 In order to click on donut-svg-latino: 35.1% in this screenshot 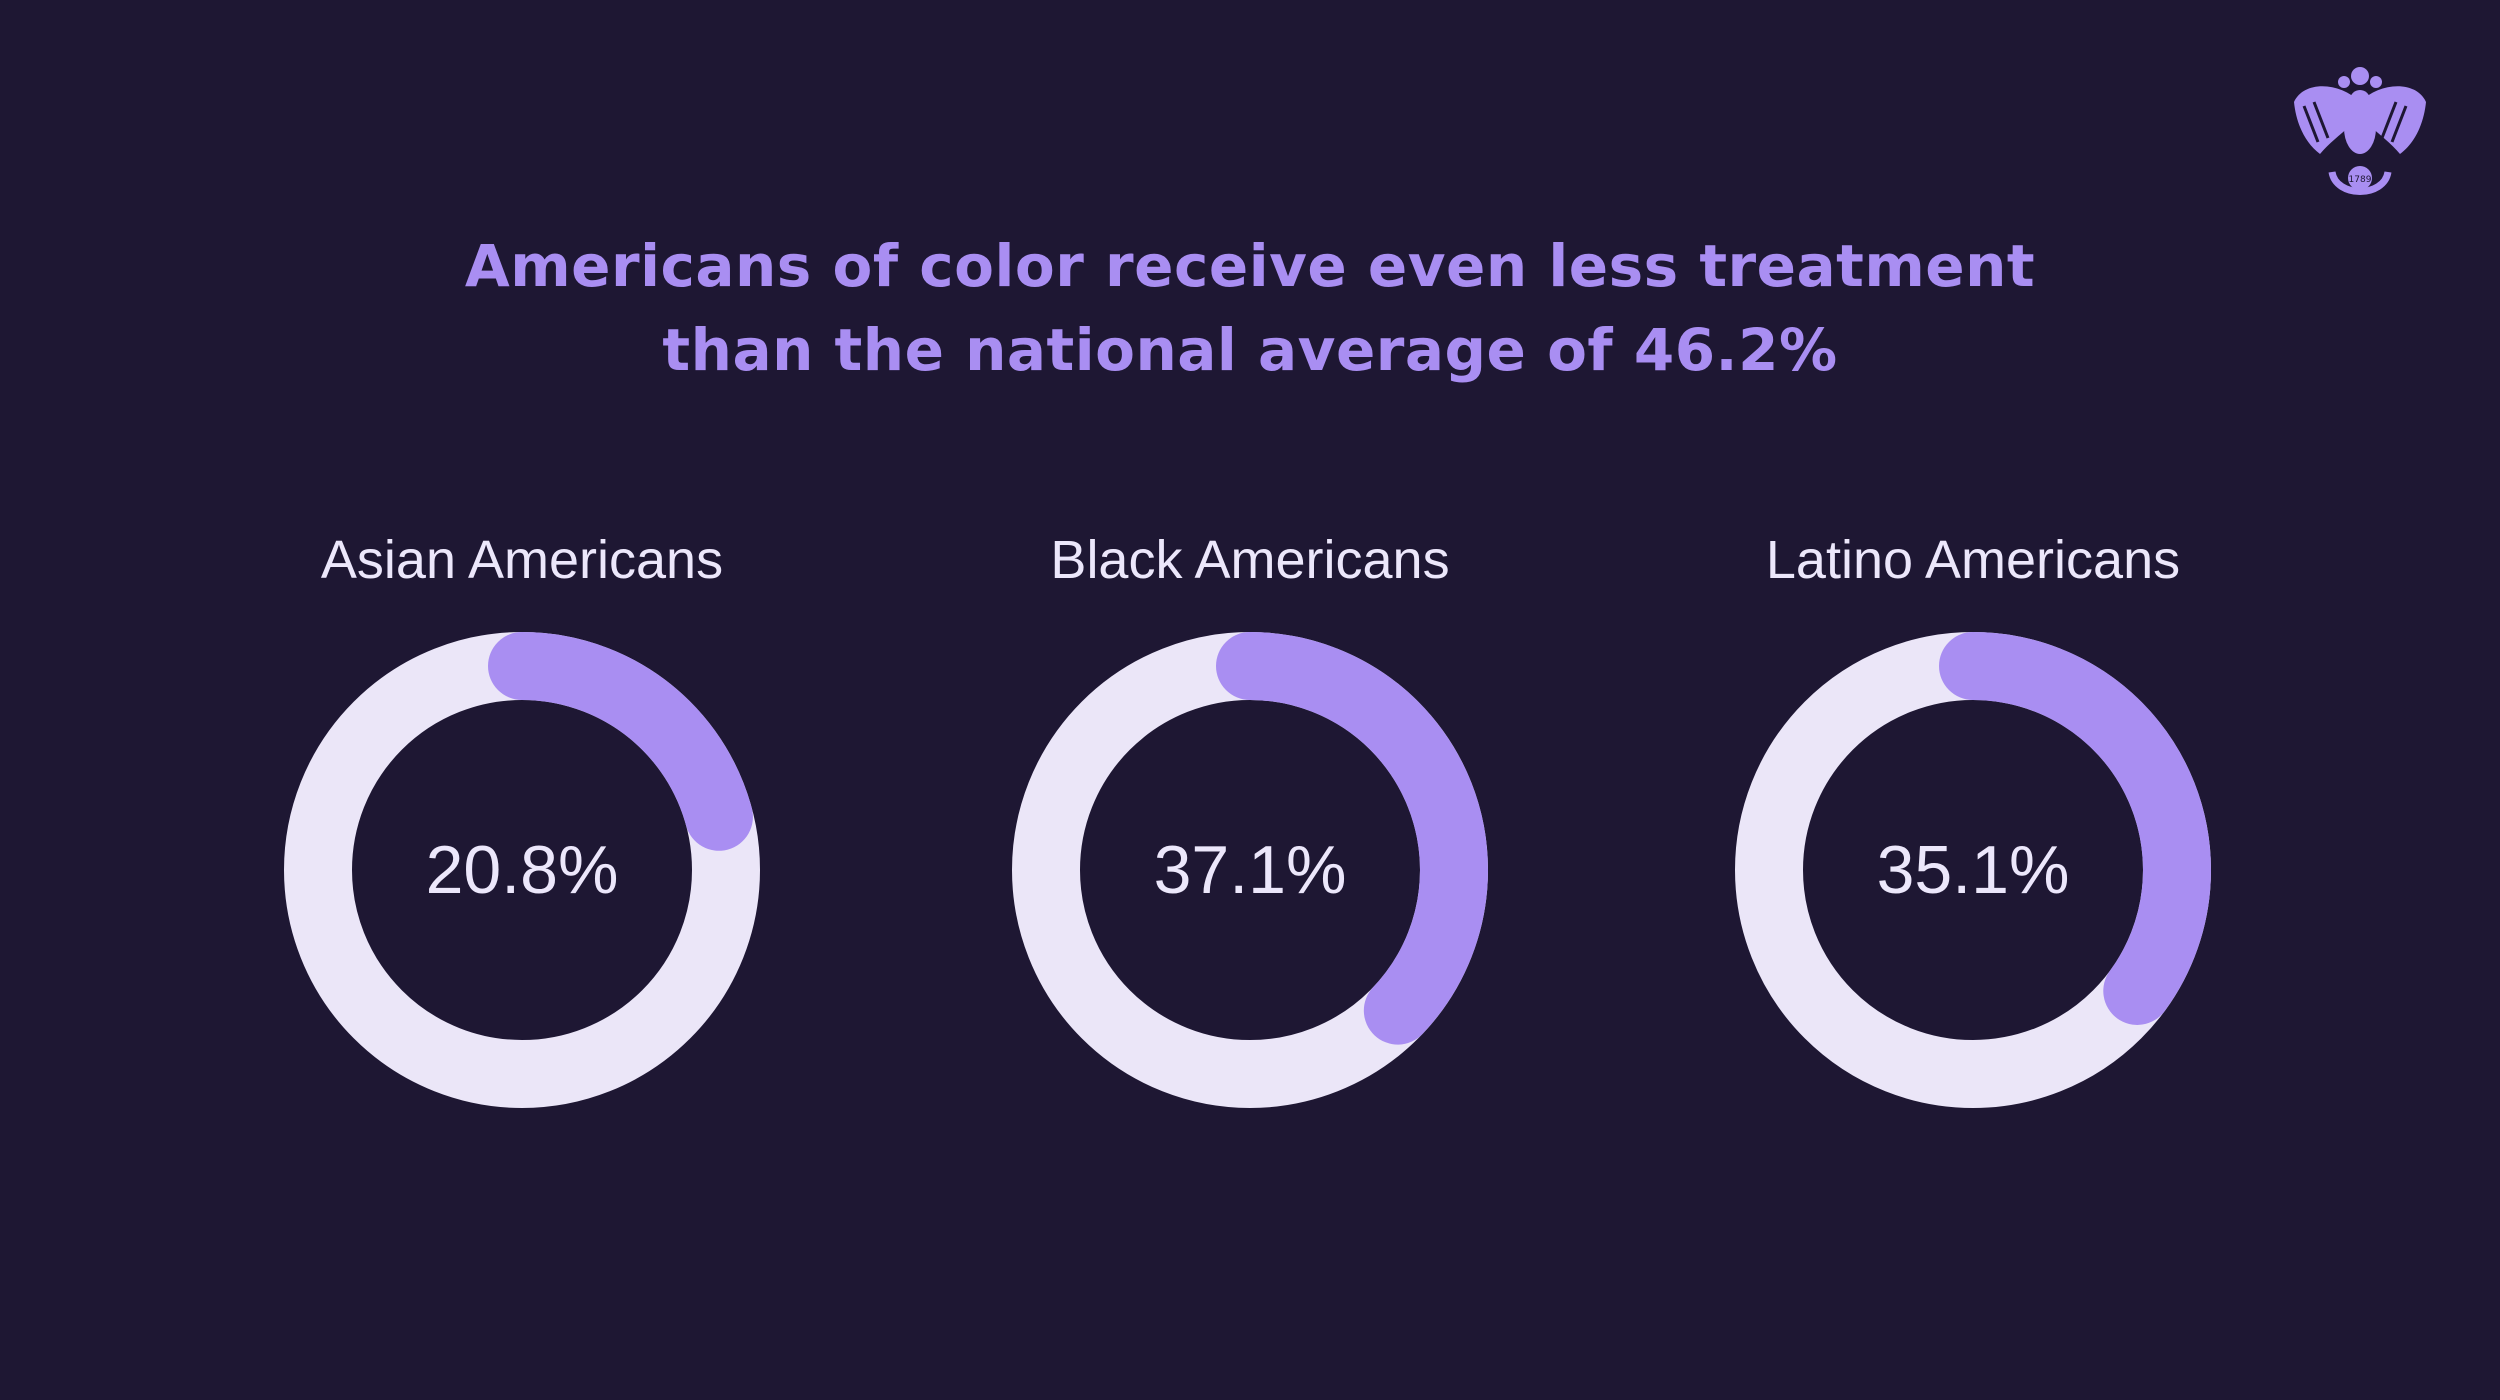, I will do `click(1973, 870)`.